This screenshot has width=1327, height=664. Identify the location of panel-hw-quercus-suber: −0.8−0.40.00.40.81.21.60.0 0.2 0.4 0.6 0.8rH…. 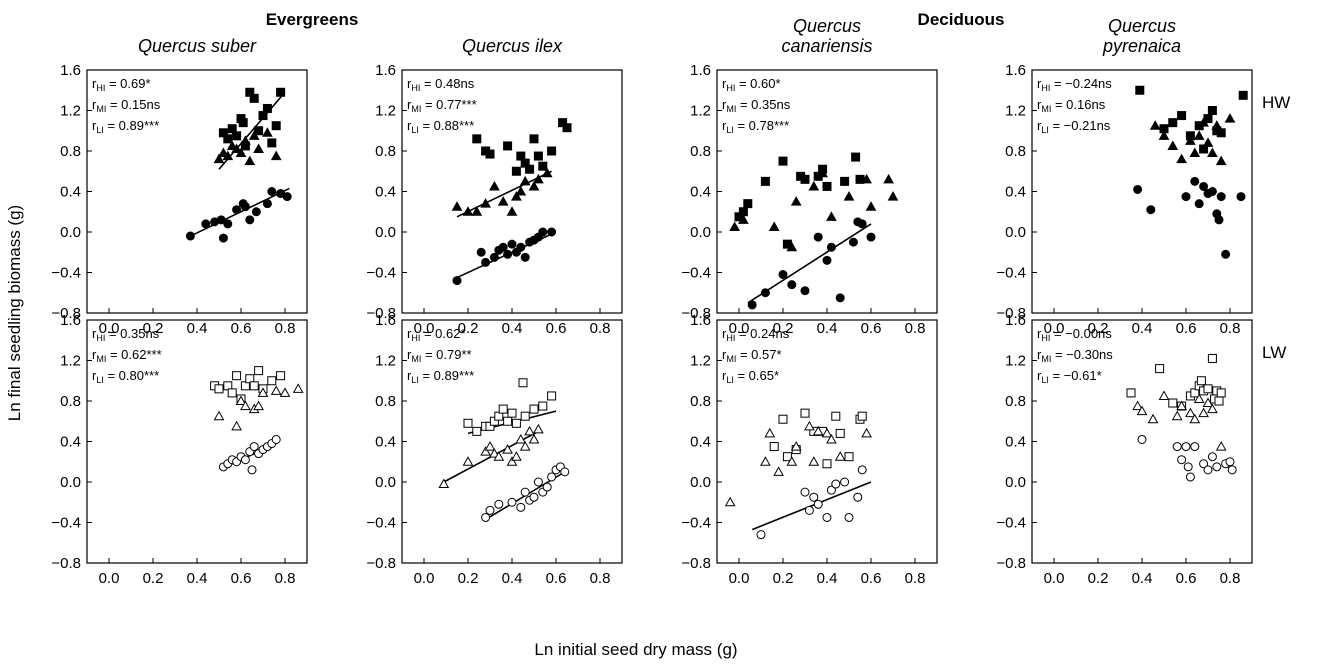
(179, 199).